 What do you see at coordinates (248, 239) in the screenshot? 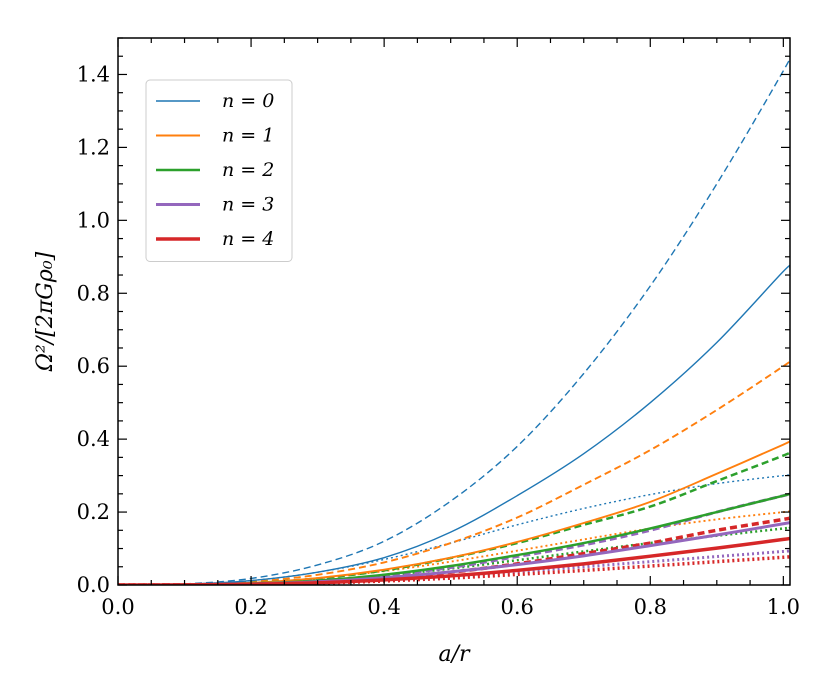
I see `legend-label: n = 4` at bounding box center [248, 239].